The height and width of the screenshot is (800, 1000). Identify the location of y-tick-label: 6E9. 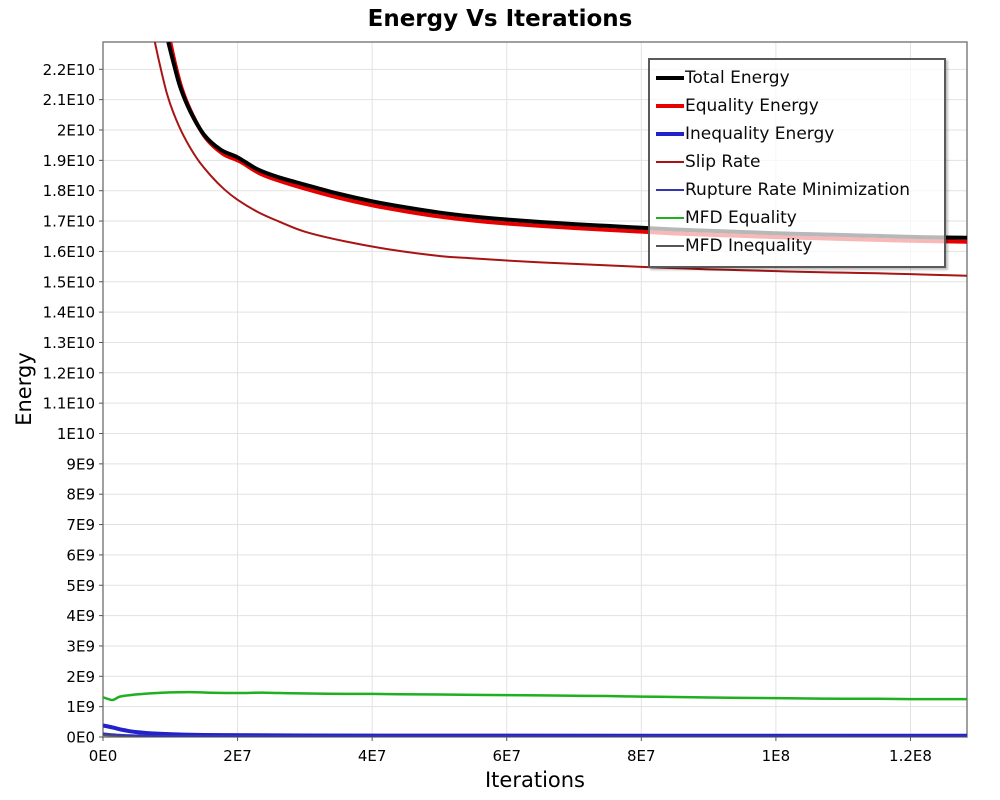
(80, 555).